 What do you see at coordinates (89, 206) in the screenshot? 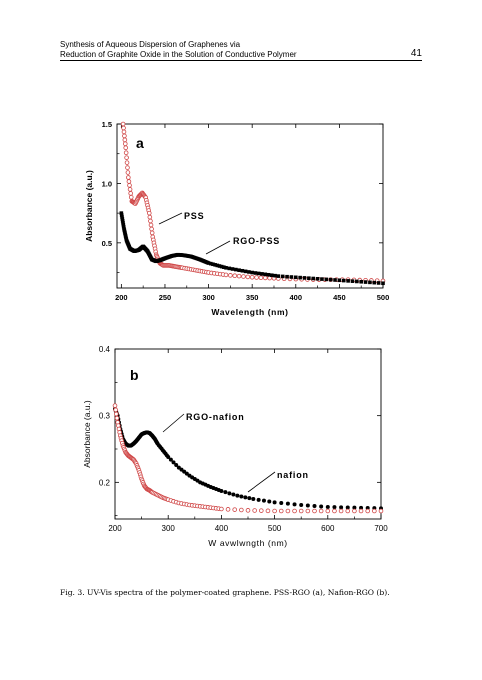
I see `y-axis-label: Absorbance (a.u.)` at bounding box center [89, 206].